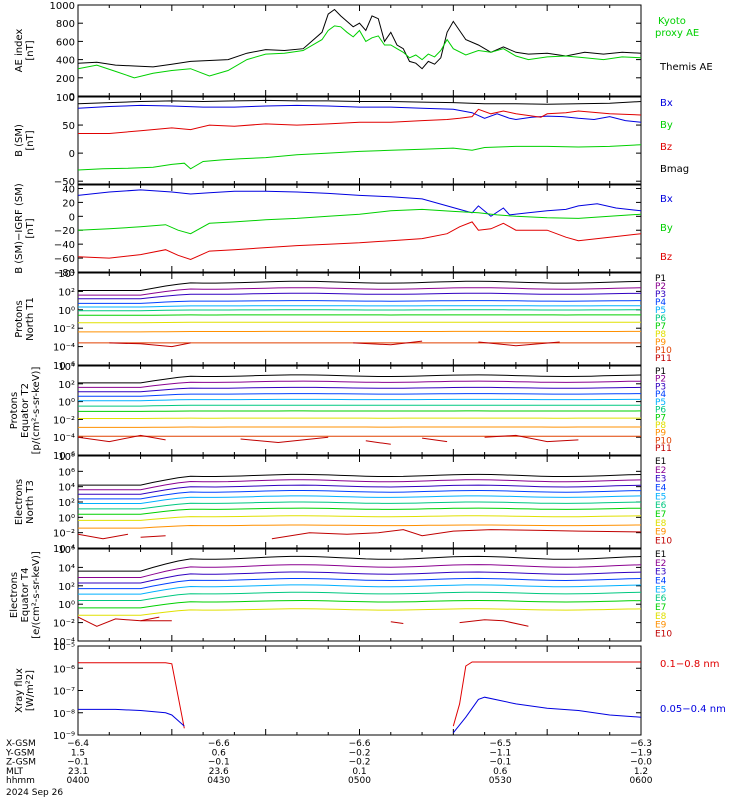 This screenshot has width=750, height=800. What do you see at coordinates (64, 182) in the screenshot?
I see `y-tick-label: −50` at bounding box center [64, 182].